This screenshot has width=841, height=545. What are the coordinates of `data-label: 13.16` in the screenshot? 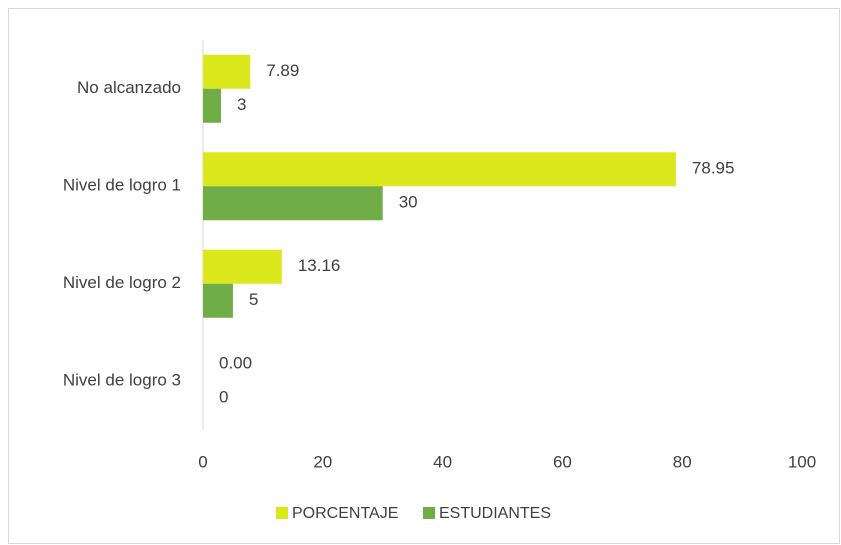 It's located at (319, 265).